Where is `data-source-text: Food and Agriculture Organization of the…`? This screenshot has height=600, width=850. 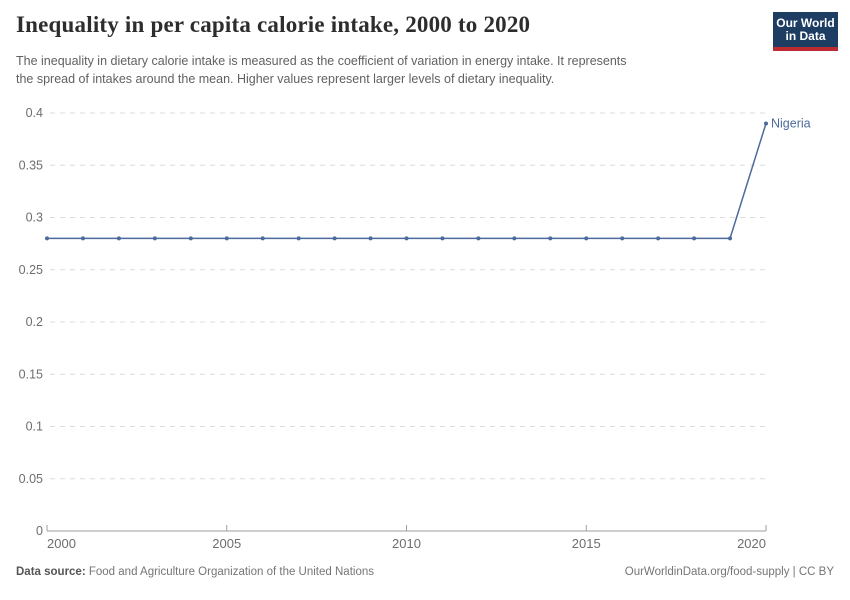
data-source-text: Food and Agriculture Organization of the… is located at coordinates (229, 572).